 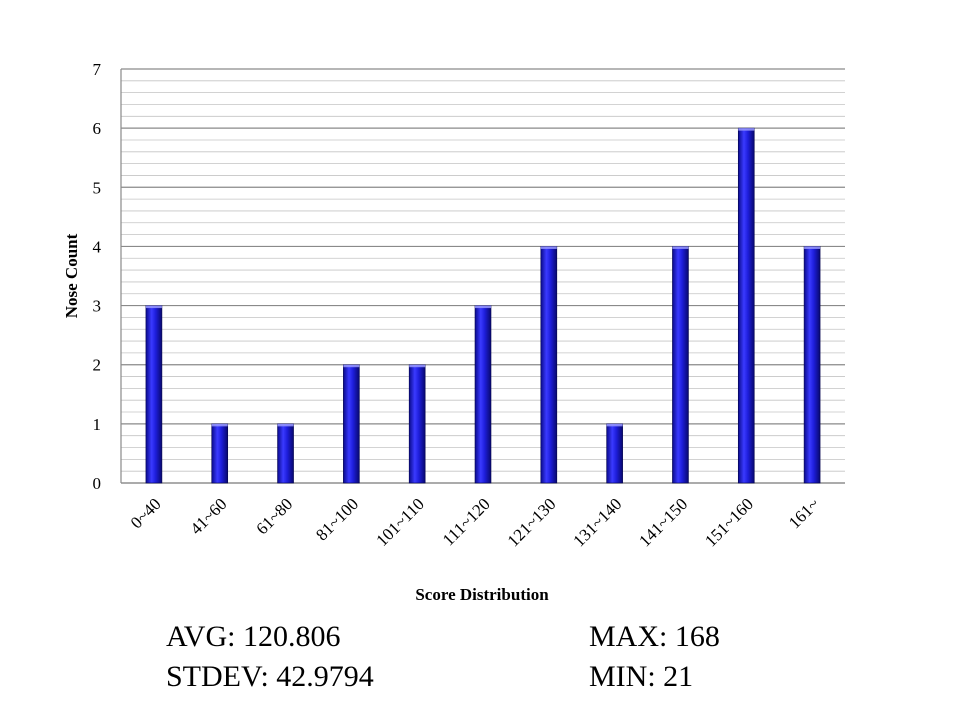 I want to click on y-tick-label: 6, so click(x=97, y=128).